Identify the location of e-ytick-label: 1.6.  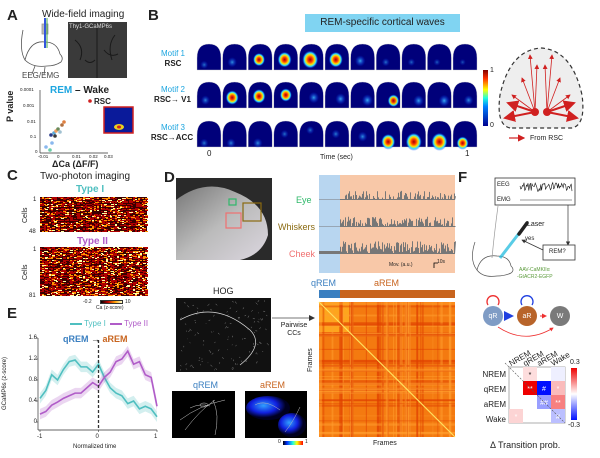
(32, 338).